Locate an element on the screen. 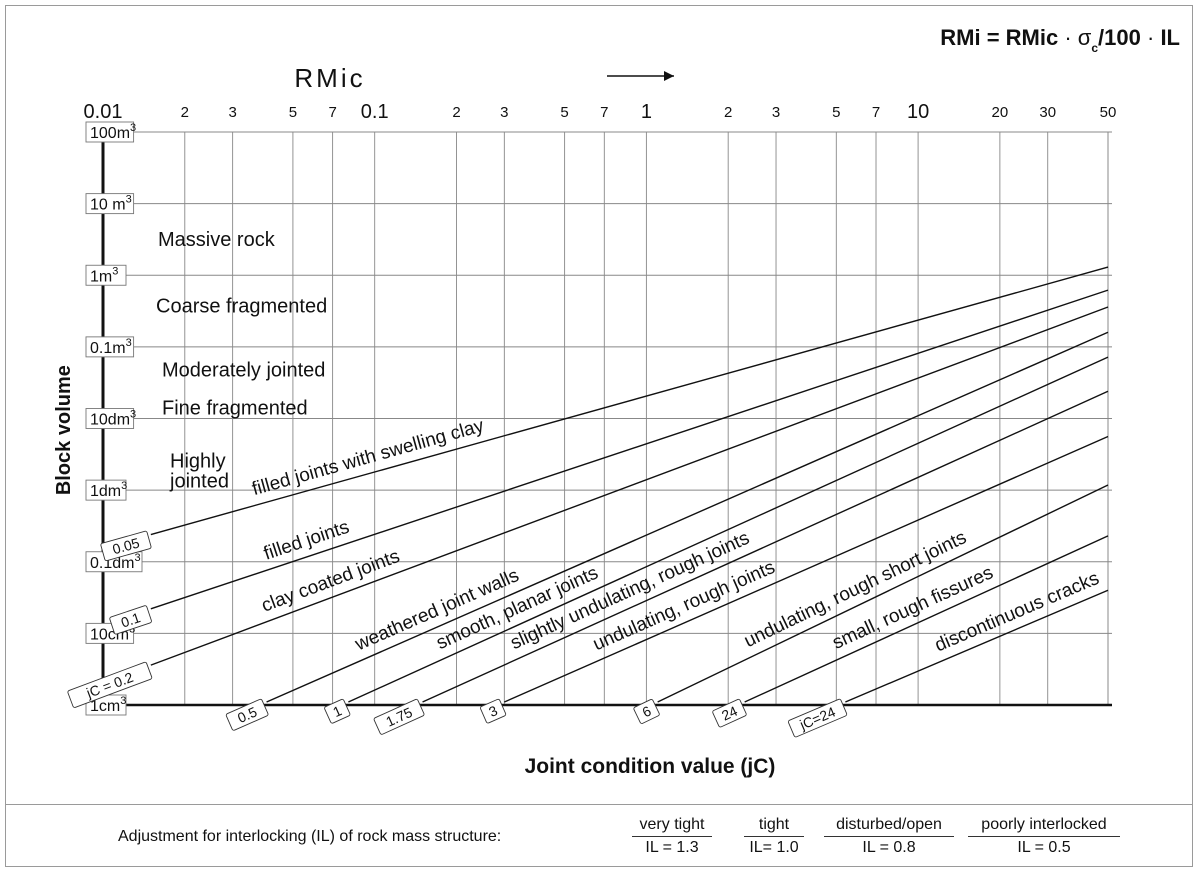  x-tick-label: 1 is located at coordinates (646, 112).